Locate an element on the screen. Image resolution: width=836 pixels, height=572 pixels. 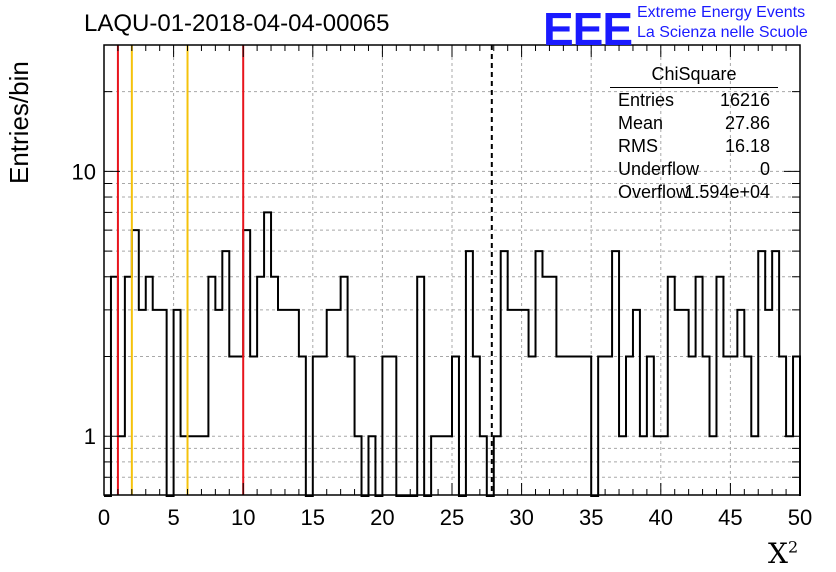
x-tick-label: 35 is located at coordinates (591, 517).